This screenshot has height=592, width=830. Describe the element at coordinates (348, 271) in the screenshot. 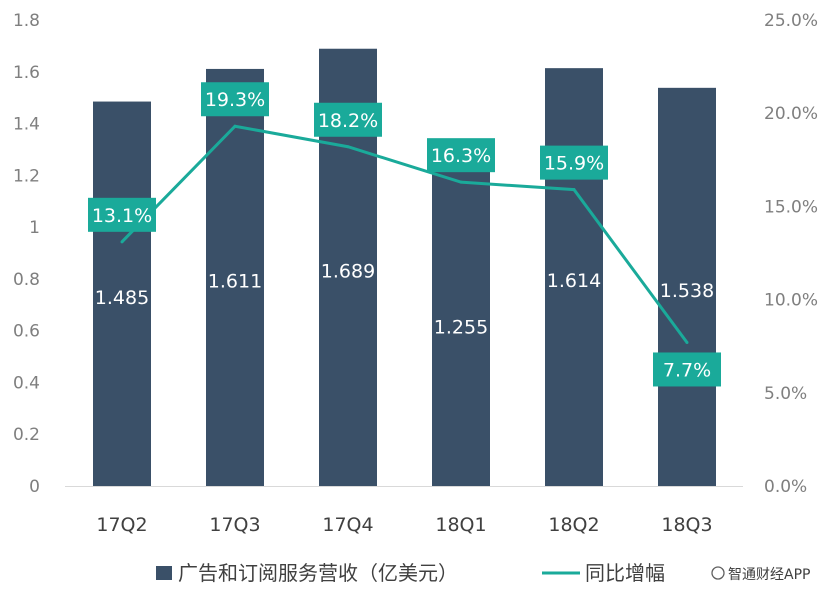

I see `bar-value-label: 1.689` at that location.